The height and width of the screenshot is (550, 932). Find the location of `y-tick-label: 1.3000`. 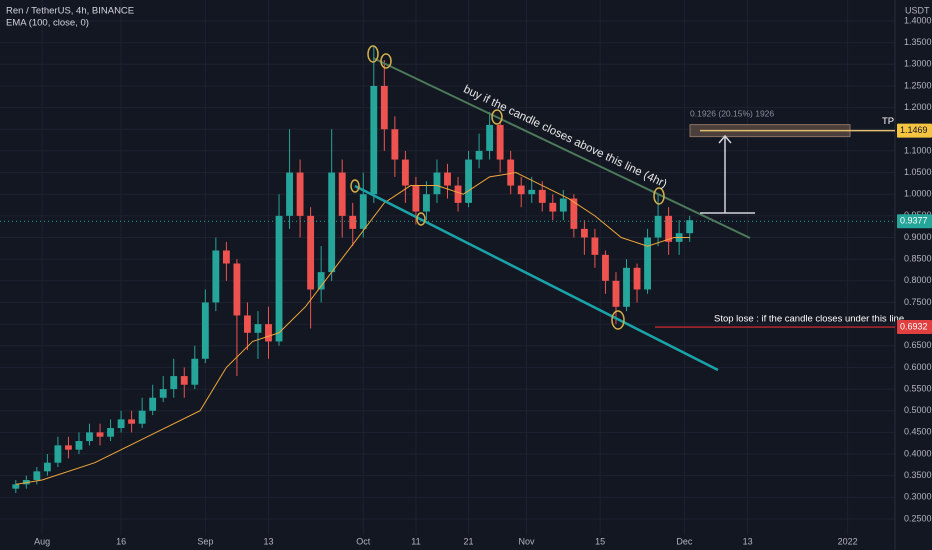

y-tick-label: 1.3000 is located at coordinates (918, 64).